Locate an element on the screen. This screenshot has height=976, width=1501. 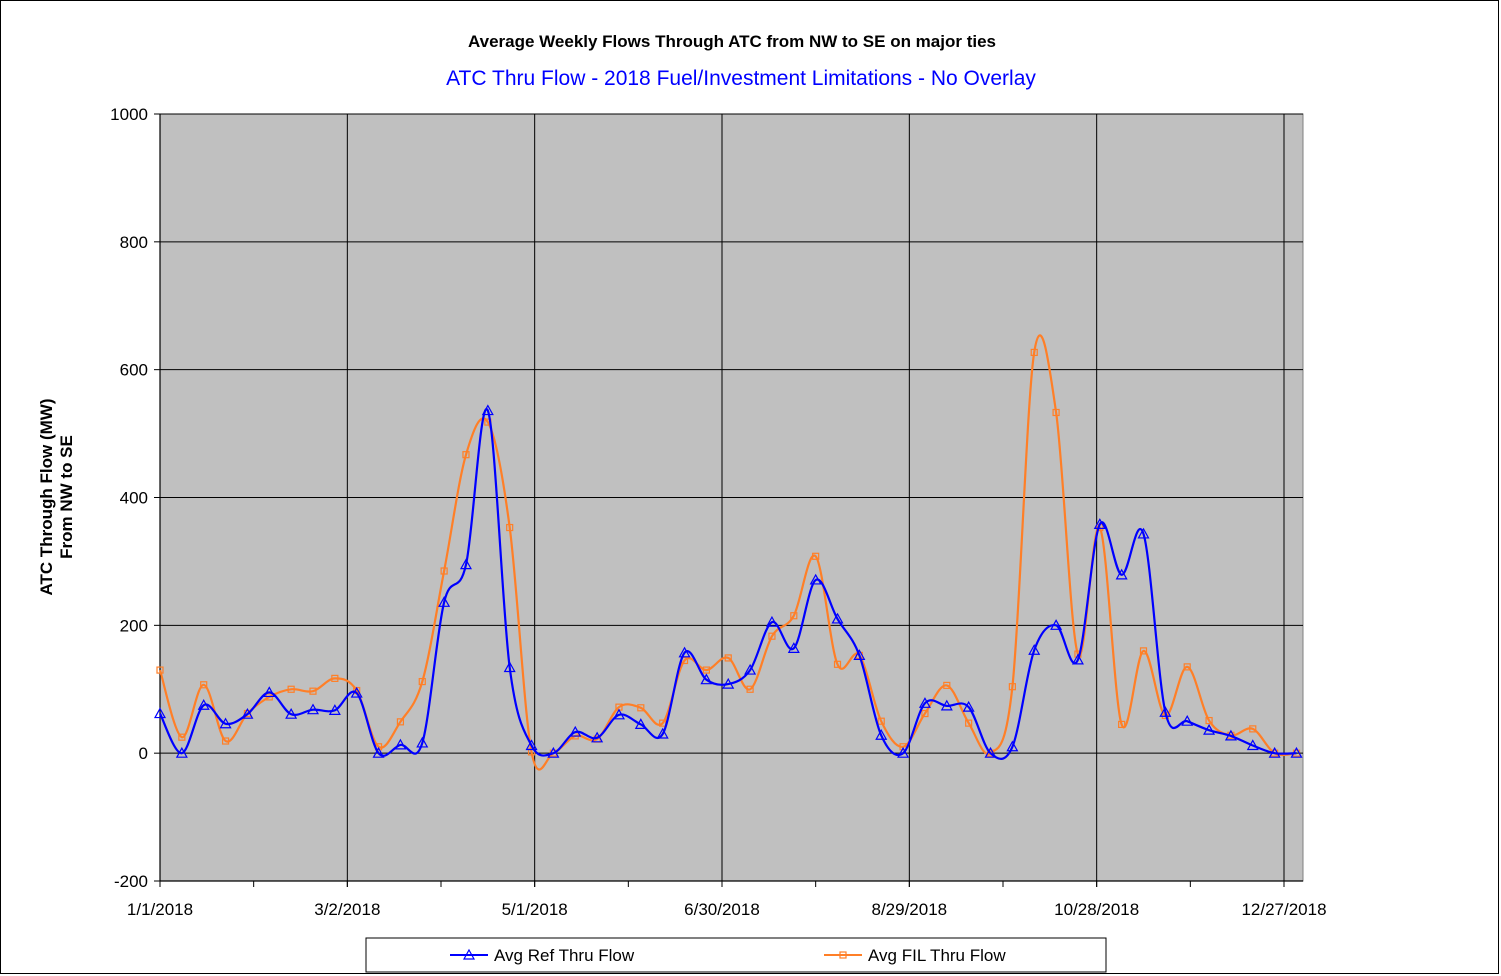
legend-box is located at coordinates (736, 955).